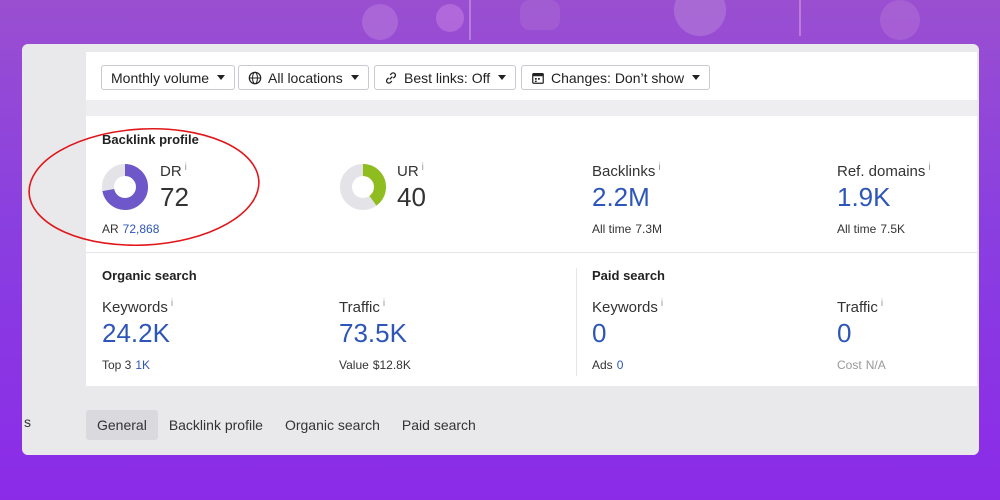 The width and height of the screenshot is (1000, 500). I want to click on best-links-label: Best links: Off, so click(447, 77).